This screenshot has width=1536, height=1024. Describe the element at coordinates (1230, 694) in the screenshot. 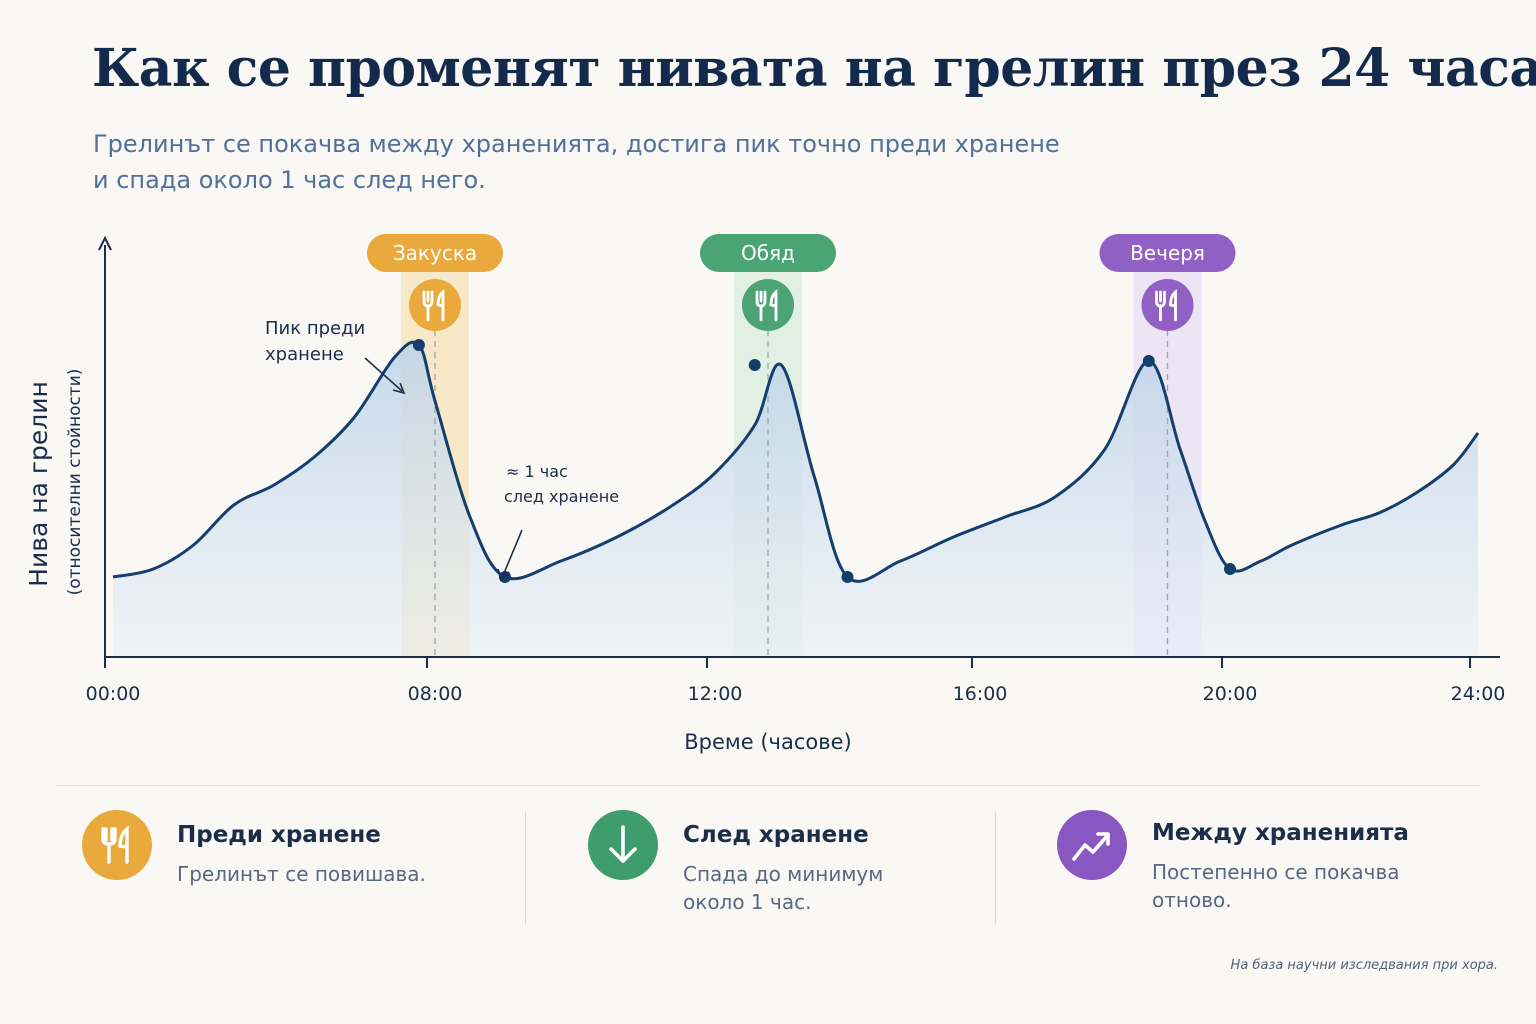

I see `x-tick-label-4: 20:00` at that location.